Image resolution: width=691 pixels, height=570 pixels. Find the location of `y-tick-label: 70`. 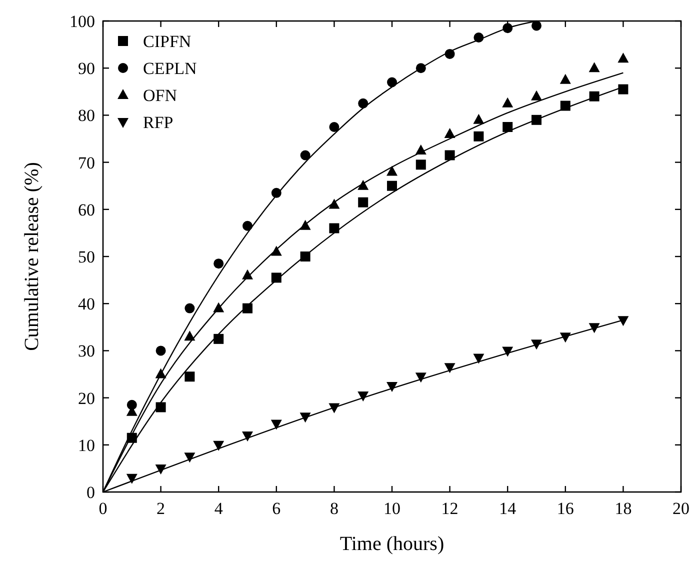

y-tick-label: 70 is located at coordinates (86, 162).